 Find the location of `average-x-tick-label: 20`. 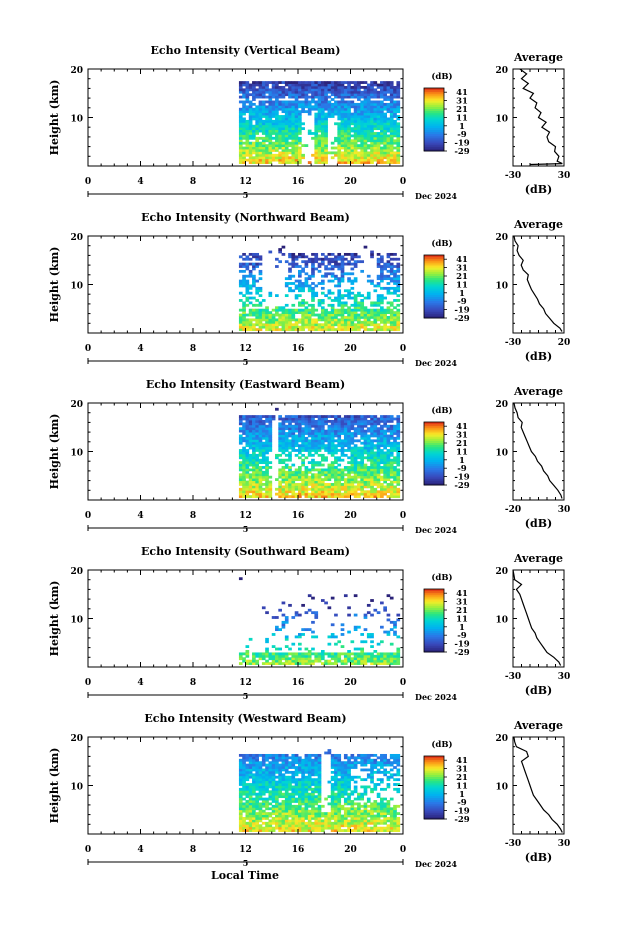

average-x-tick-label: 20 is located at coordinates (564, 343).